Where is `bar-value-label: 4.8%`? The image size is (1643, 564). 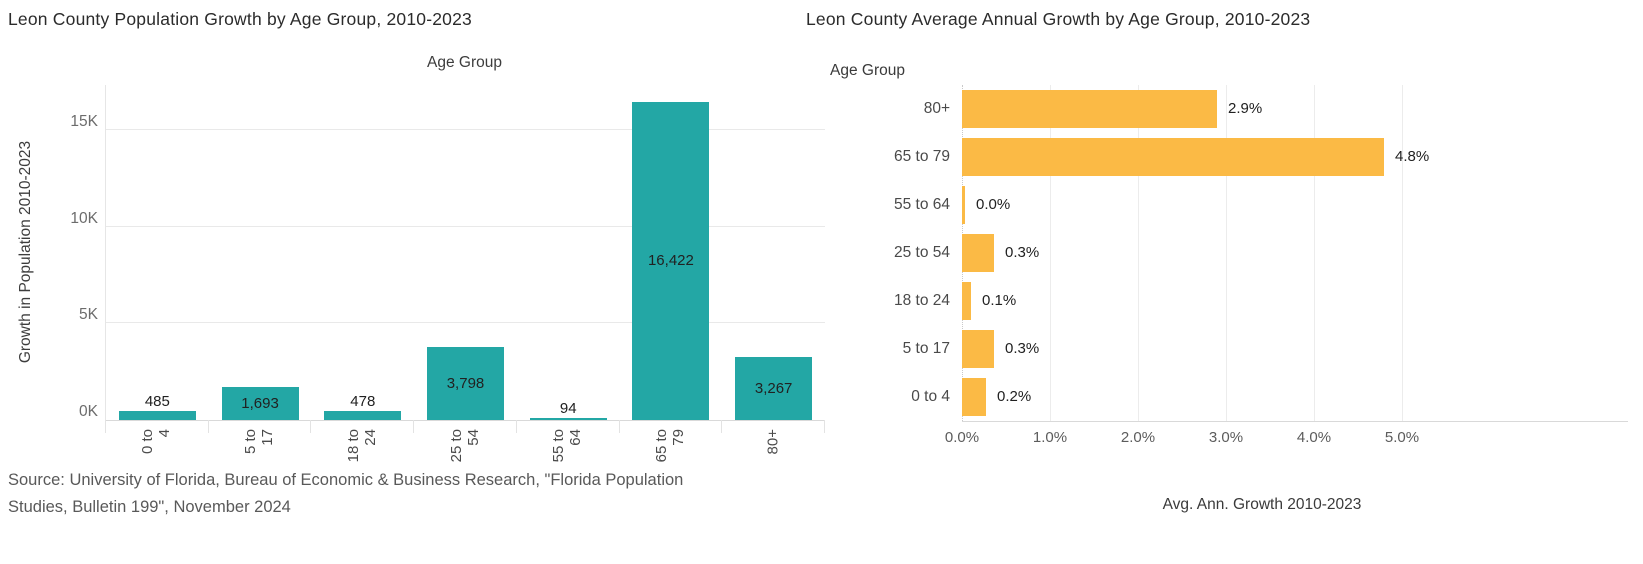 bar-value-label: 4.8% is located at coordinates (1412, 156).